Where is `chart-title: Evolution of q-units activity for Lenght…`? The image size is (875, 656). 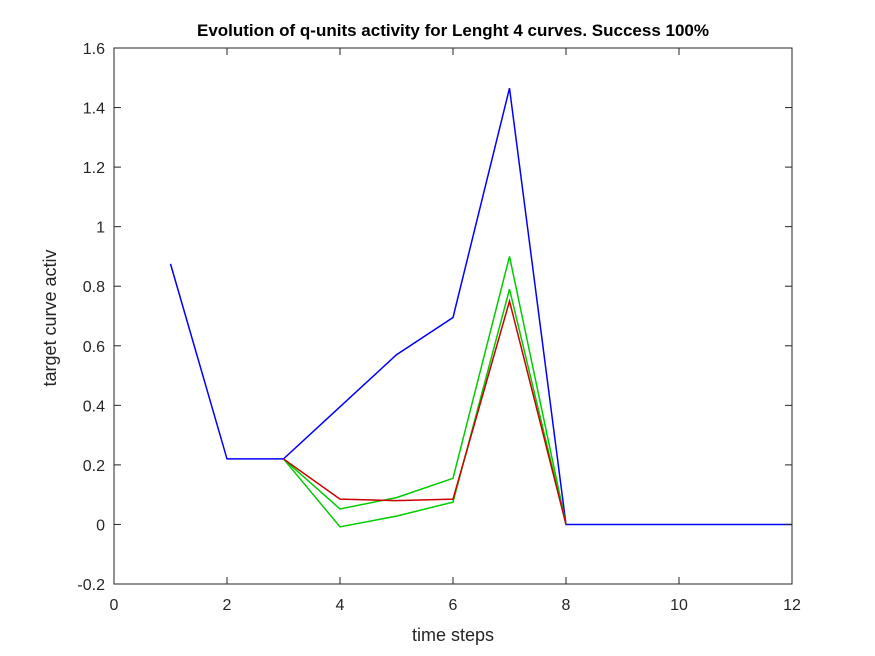
chart-title: Evolution of q-units activity for Lenght… is located at coordinates (453, 30).